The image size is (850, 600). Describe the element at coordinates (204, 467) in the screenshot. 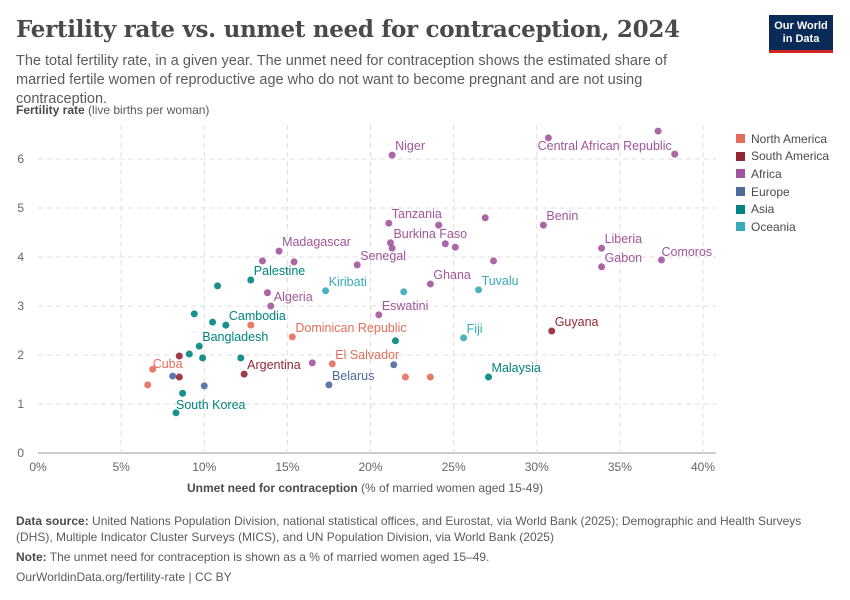

I see `x-tick-label: 10%` at that location.